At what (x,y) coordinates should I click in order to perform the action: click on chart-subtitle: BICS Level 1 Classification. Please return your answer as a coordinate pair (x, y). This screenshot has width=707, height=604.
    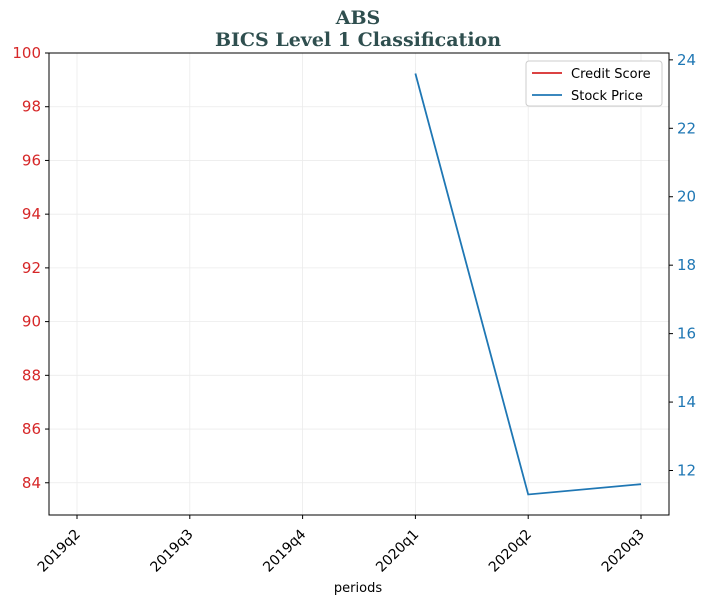
    Looking at the image, I should click on (358, 40).